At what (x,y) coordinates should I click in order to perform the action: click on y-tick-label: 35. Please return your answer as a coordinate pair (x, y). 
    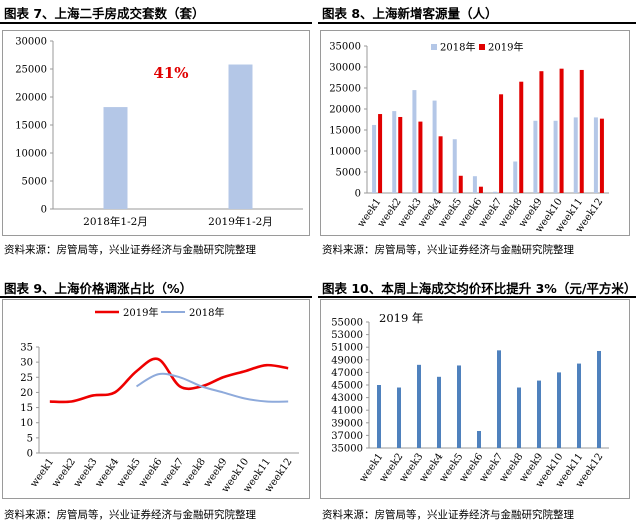
    Looking at the image, I should click on (26, 348).